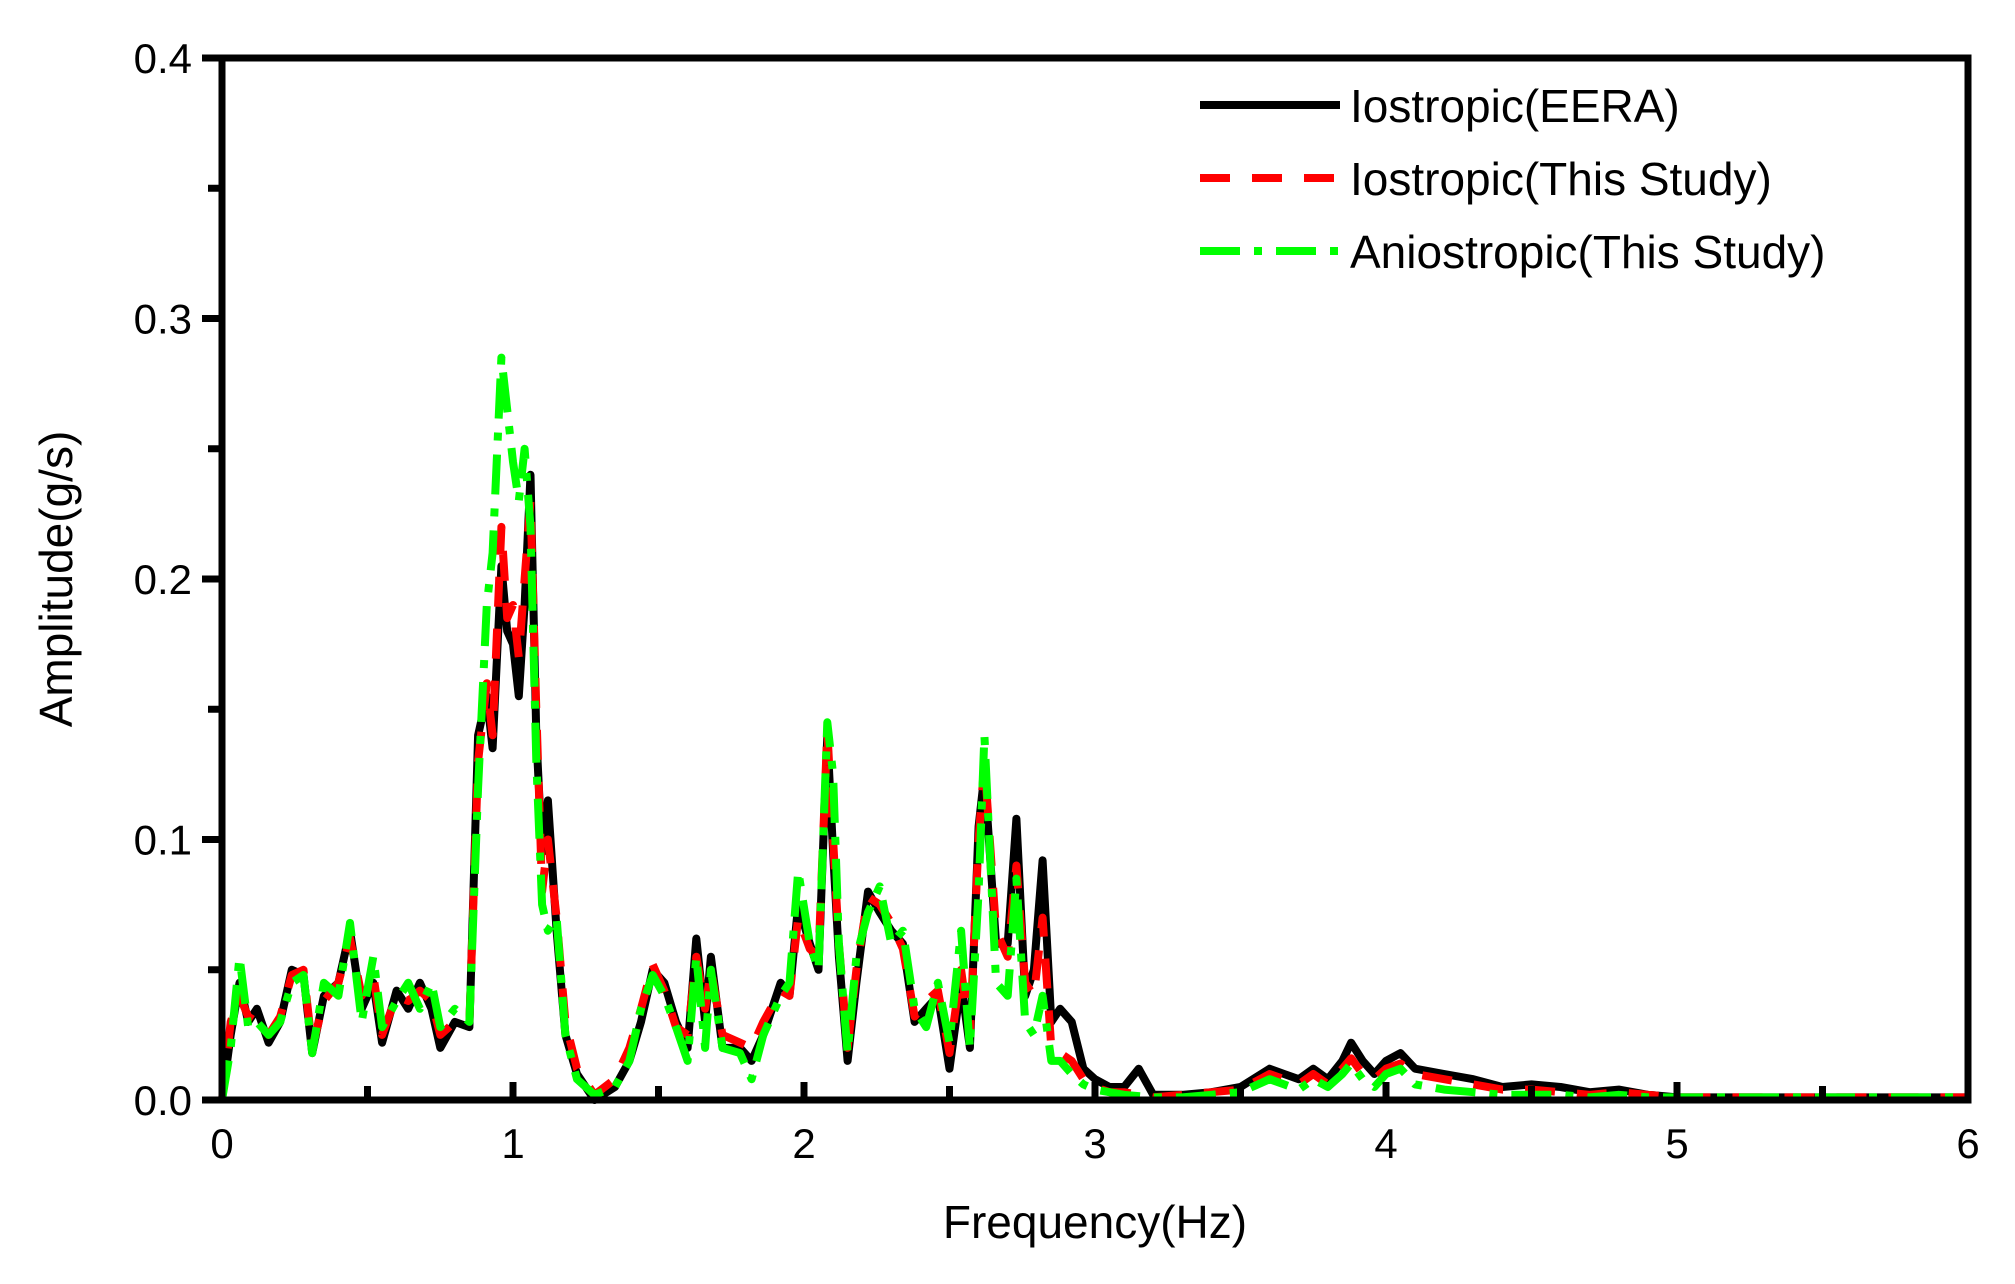 The width and height of the screenshot is (2015, 1284). I want to click on y-axis-title: Amplitude(g/s), so click(56, 579).